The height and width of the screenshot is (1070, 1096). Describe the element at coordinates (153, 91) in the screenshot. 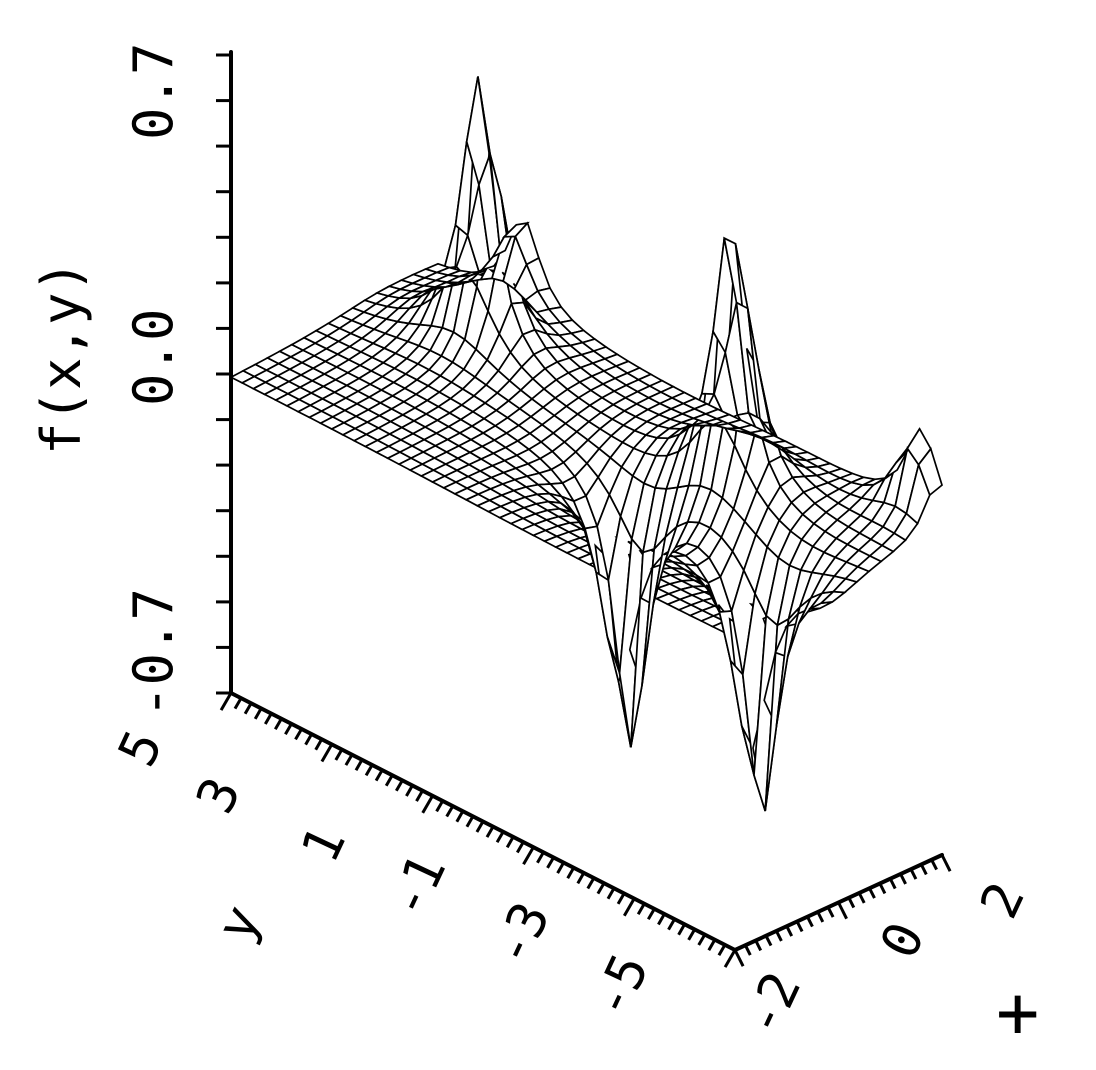

I see `z-tick-label-2: 0.7` at that location.